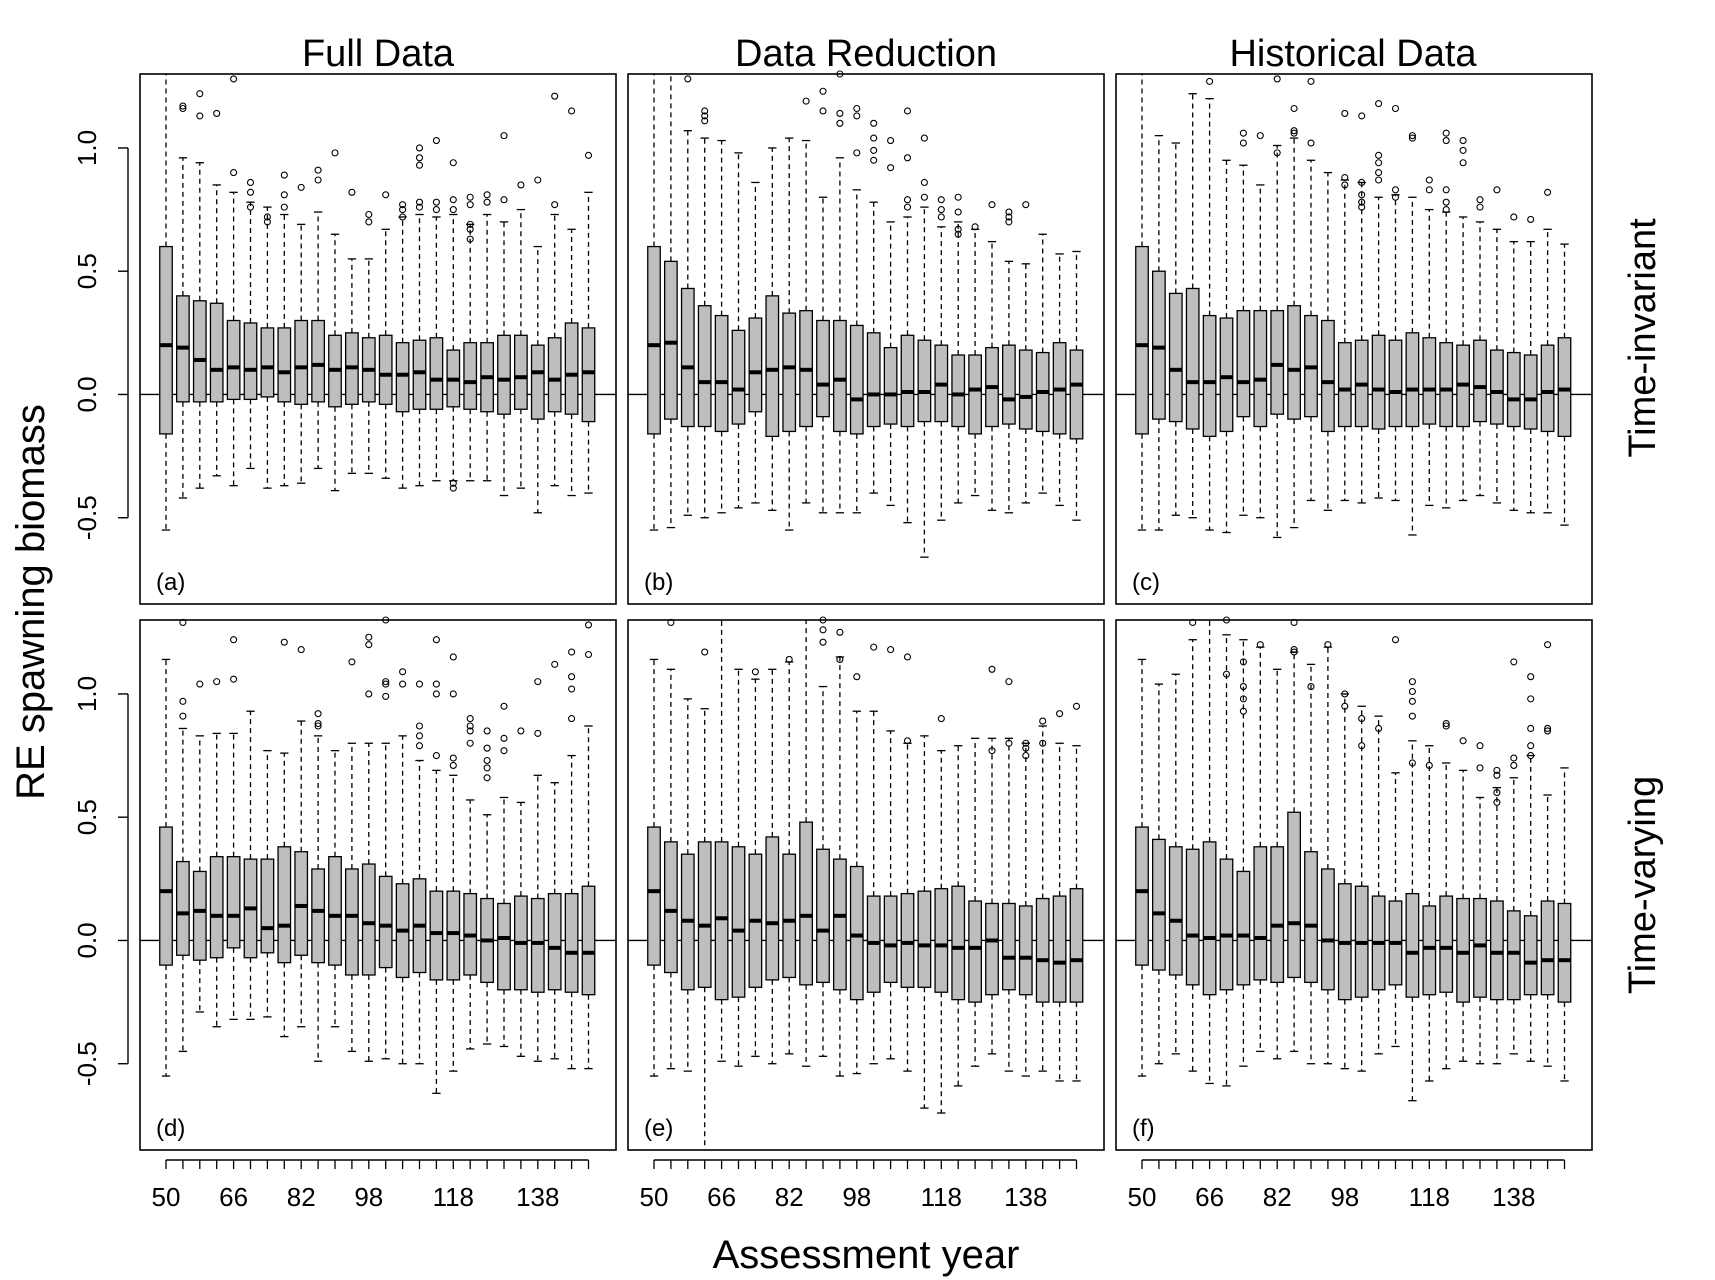 The width and height of the screenshot is (1715, 1280). I want to click on panel-f: (f) 50 66 82 98 118 138, so click(1354, 914).